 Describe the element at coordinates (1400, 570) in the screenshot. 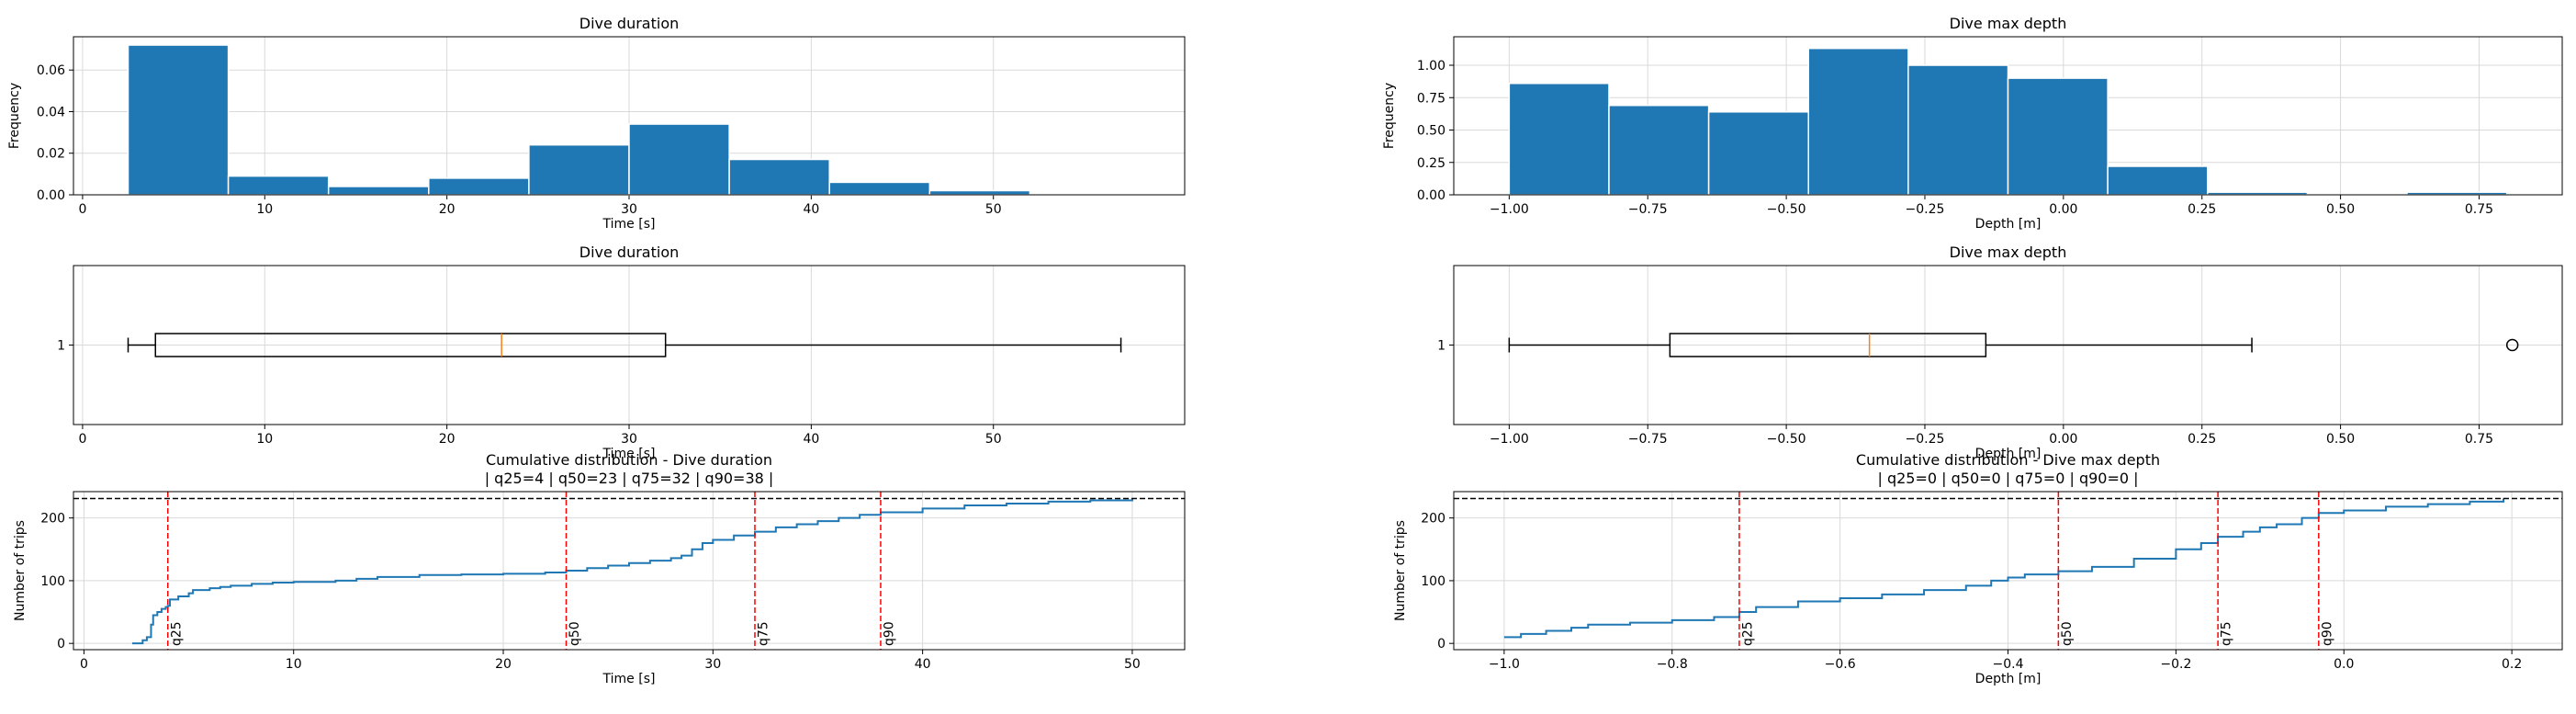

I see `y-axis-label: Number of trips` at that location.